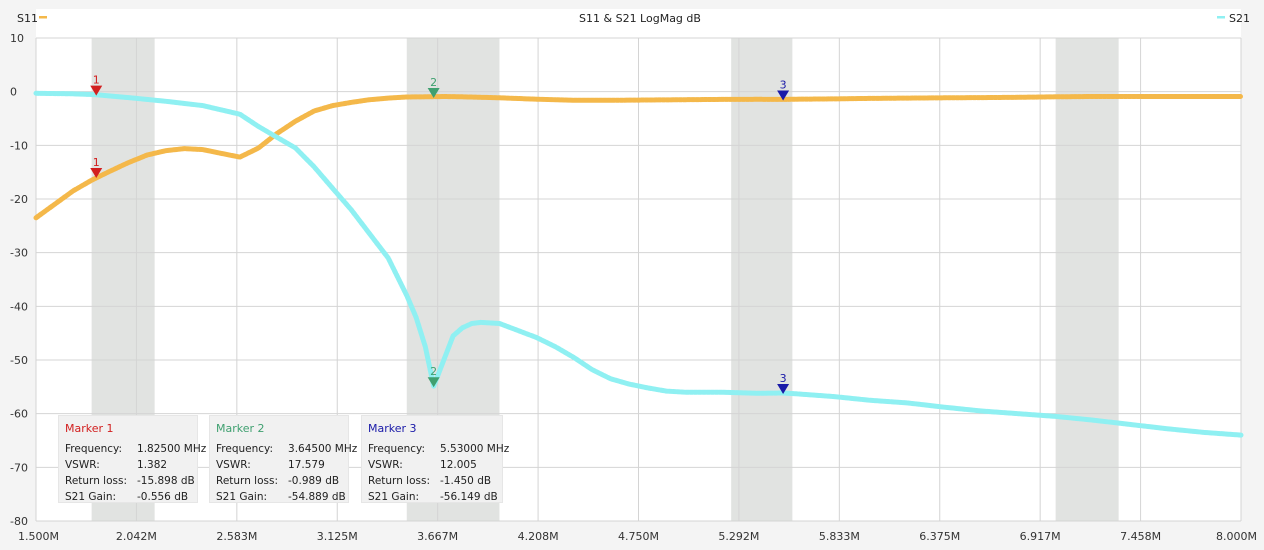 This screenshot has width=1264, height=550. What do you see at coordinates (640, 18) in the screenshot?
I see `chart-title: S11 & S21 LogMag dB` at bounding box center [640, 18].